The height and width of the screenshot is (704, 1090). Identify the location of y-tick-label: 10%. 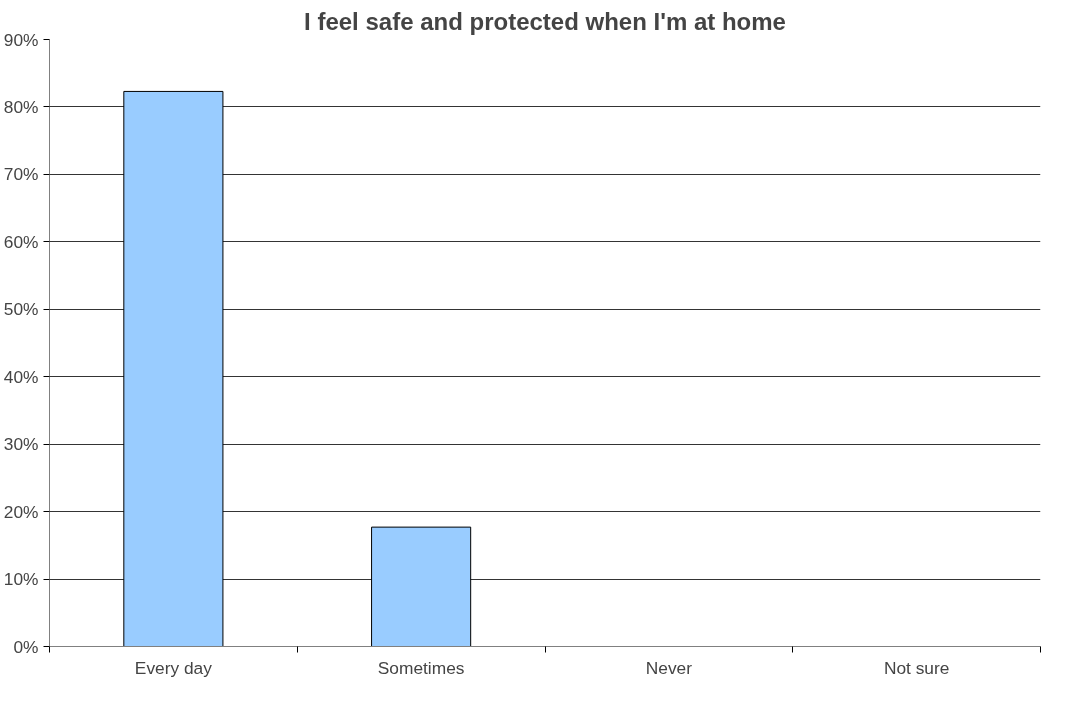
(21, 579).